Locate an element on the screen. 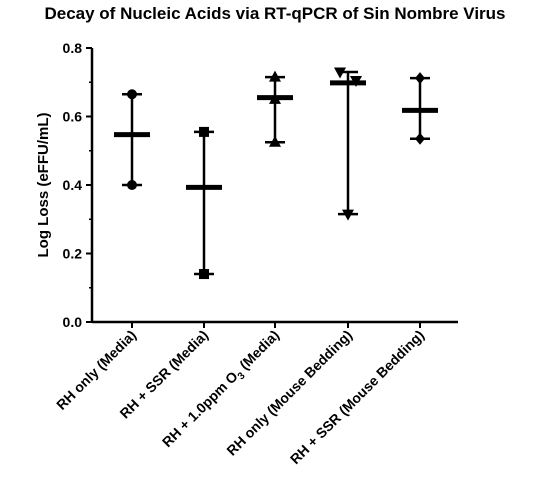 This screenshot has width=550, height=490. x-tick-label: RH + 1.0ppm O3 (Media) is located at coordinates (222, 390).